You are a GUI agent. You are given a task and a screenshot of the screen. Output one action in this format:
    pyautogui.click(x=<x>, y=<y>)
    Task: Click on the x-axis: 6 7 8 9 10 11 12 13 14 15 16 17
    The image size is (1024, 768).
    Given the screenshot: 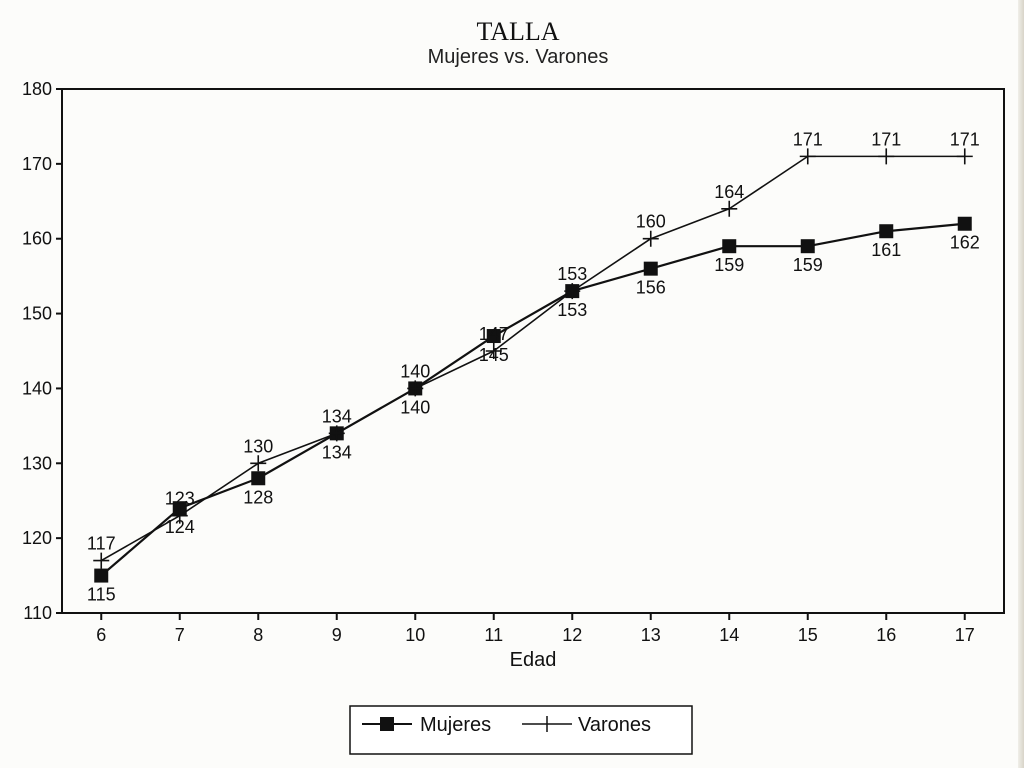 What is the action you would take?
    pyautogui.click(x=535, y=629)
    